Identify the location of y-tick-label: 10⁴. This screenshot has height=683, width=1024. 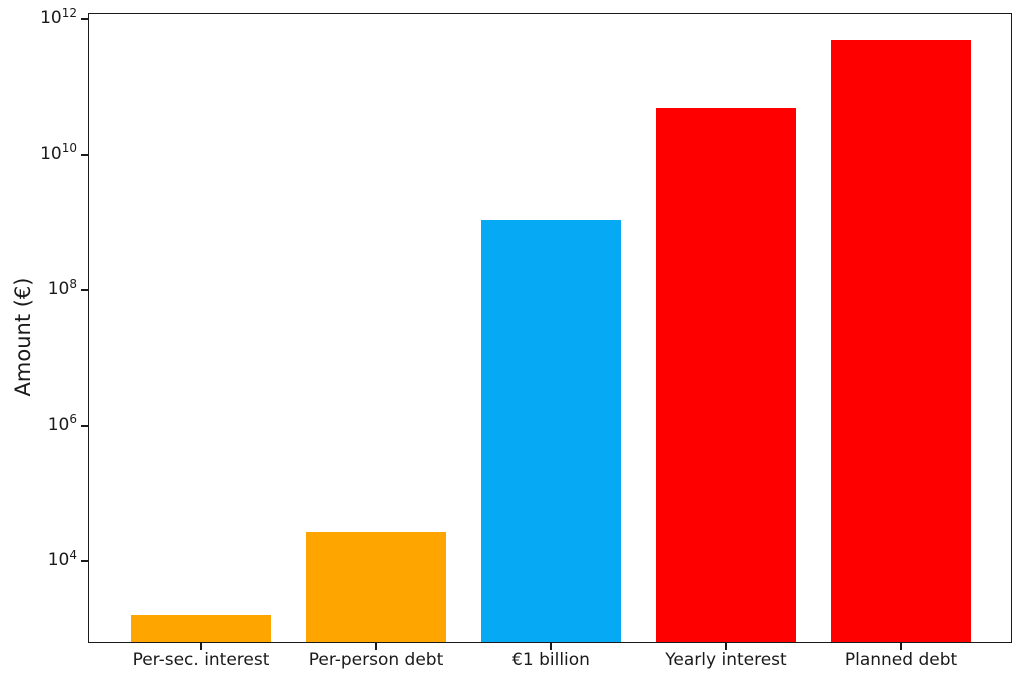
(62, 559).